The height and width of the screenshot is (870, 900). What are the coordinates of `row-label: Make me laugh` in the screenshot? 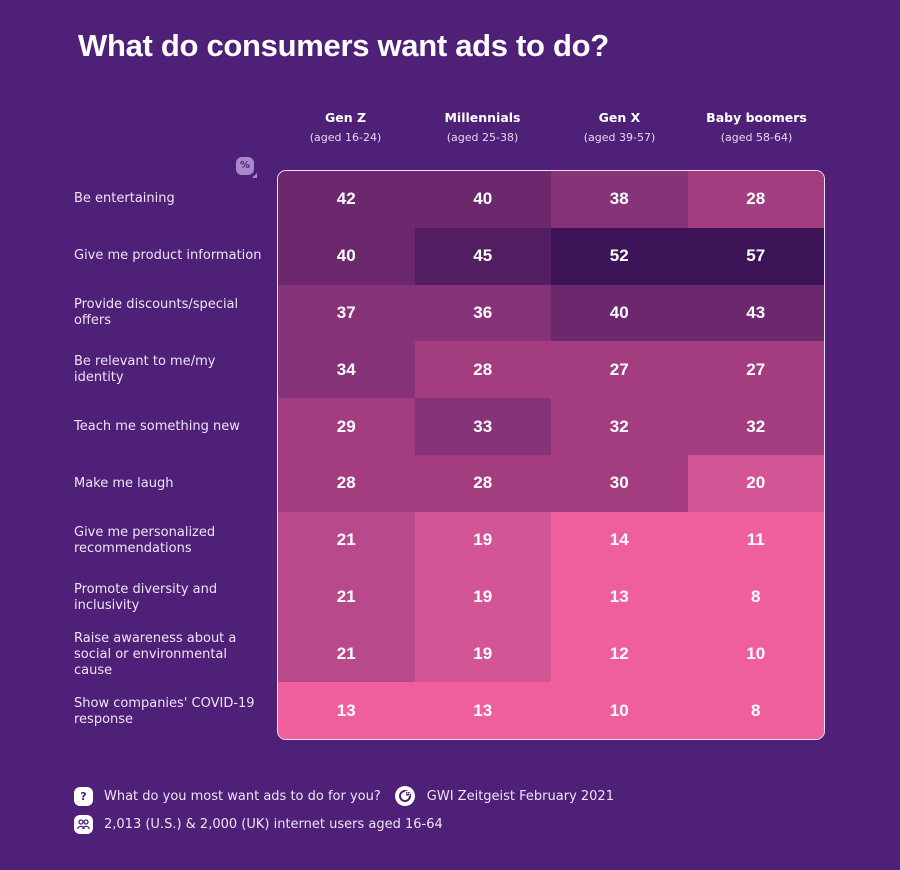 It's located at (124, 483).